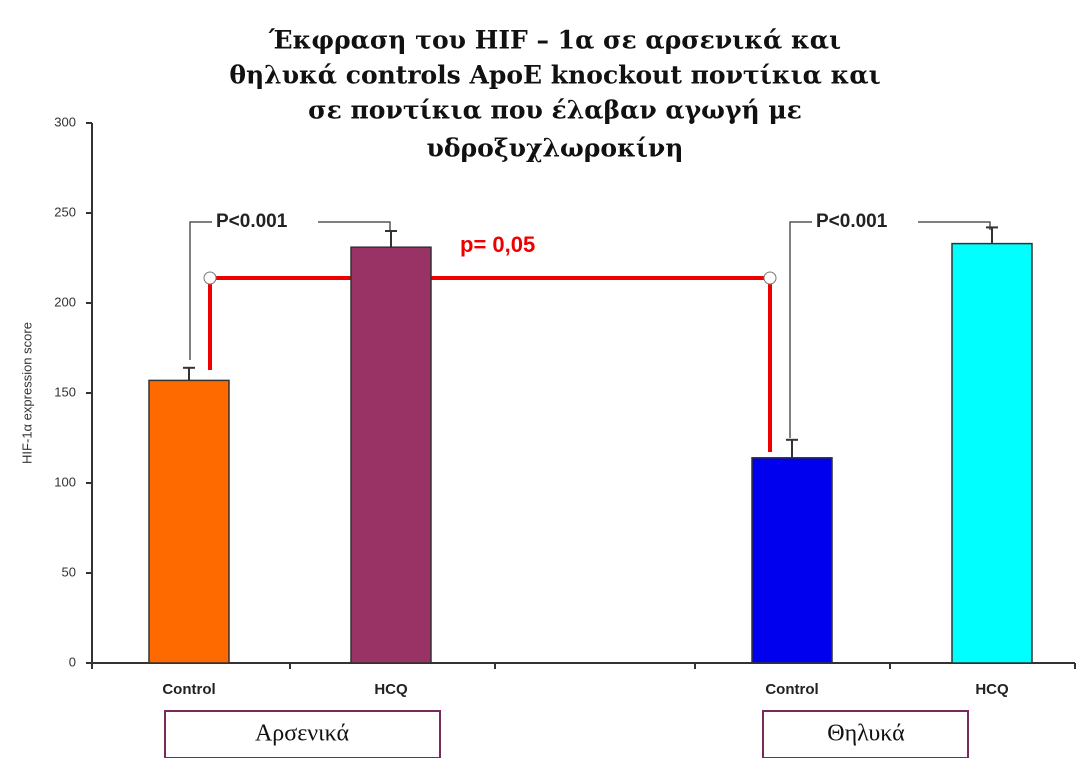  I want to click on y-tick-label: 50, so click(69, 571).